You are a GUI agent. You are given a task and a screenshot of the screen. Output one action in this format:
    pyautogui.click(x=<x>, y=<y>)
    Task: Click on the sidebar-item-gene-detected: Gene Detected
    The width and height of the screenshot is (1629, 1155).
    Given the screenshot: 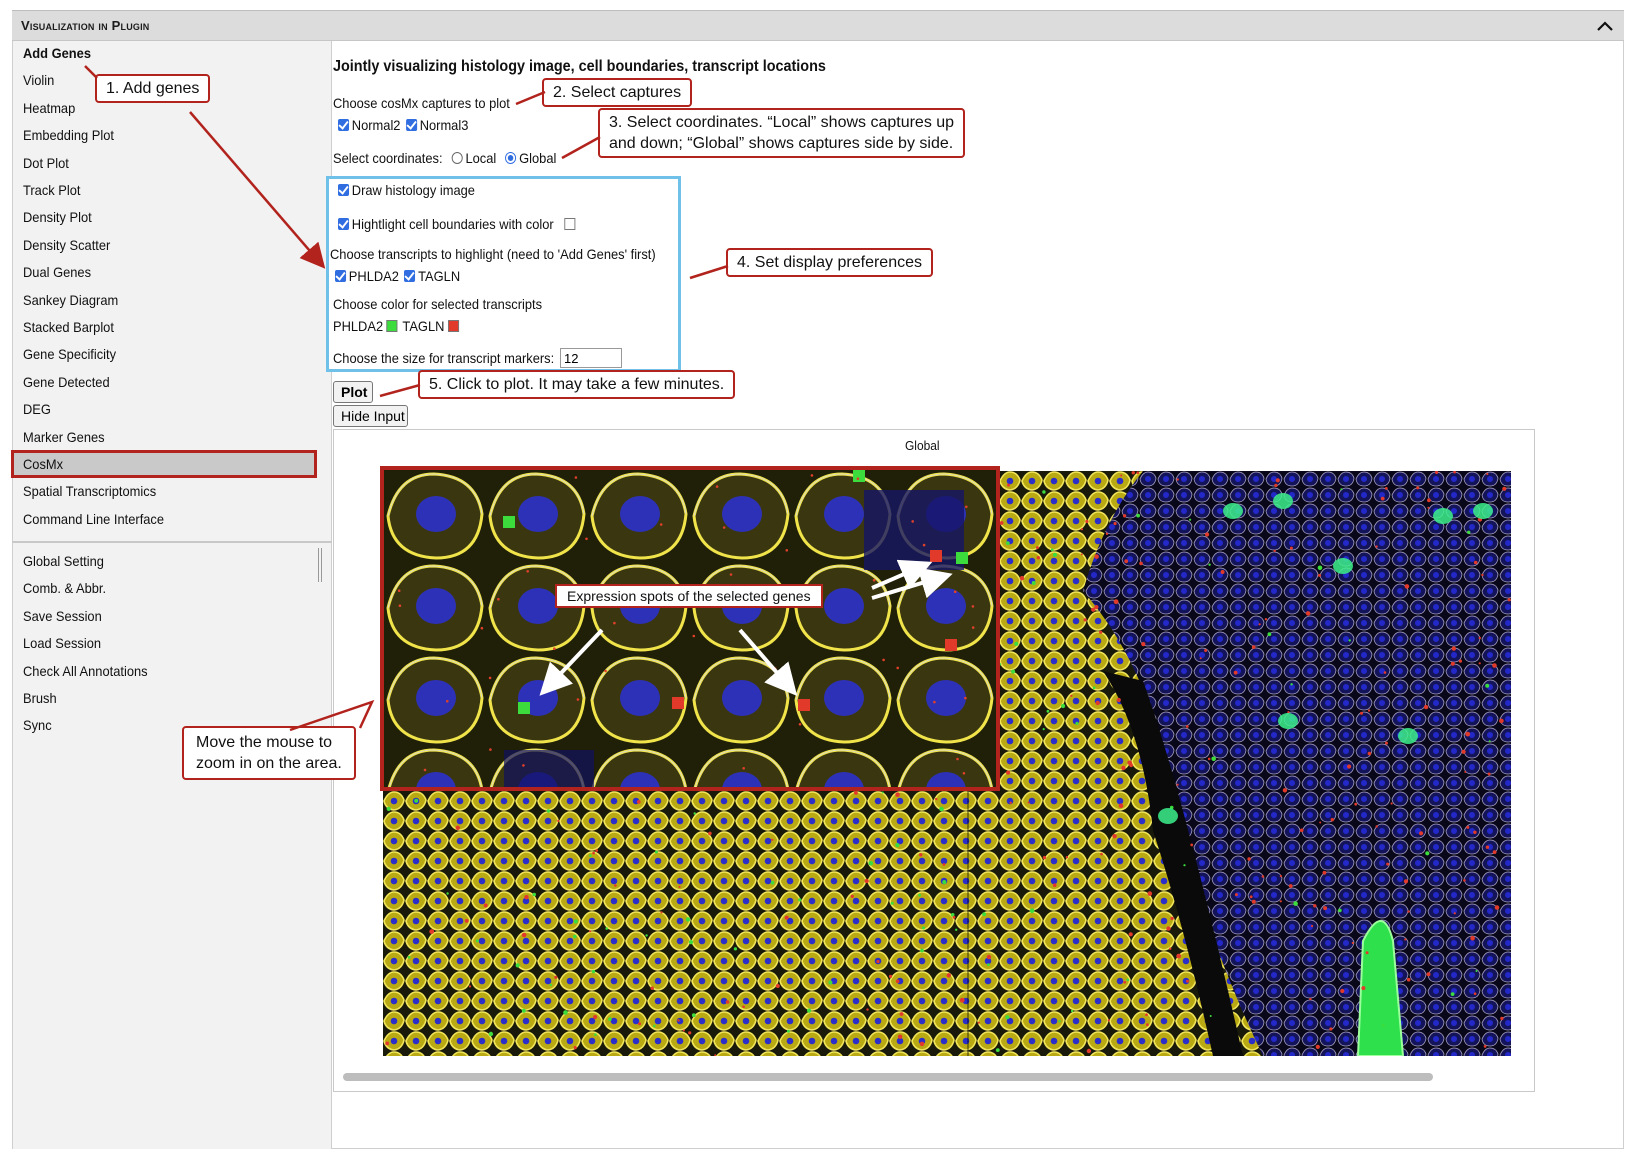 What is the action you would take?
    pyautogui.click(x=66, y=381)
    